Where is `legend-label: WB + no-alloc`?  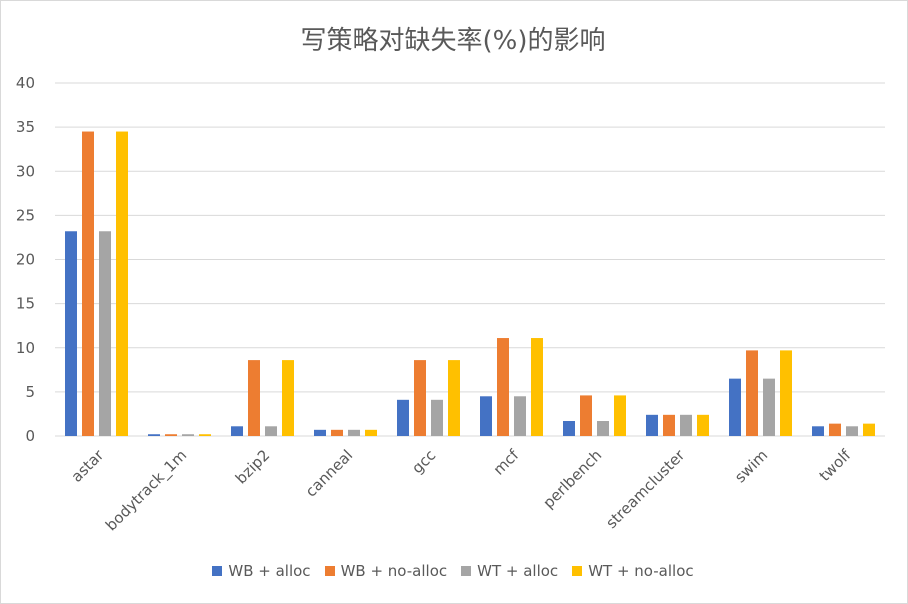 legend-label: WB + no-alloc is located at coordinates (394, 571).